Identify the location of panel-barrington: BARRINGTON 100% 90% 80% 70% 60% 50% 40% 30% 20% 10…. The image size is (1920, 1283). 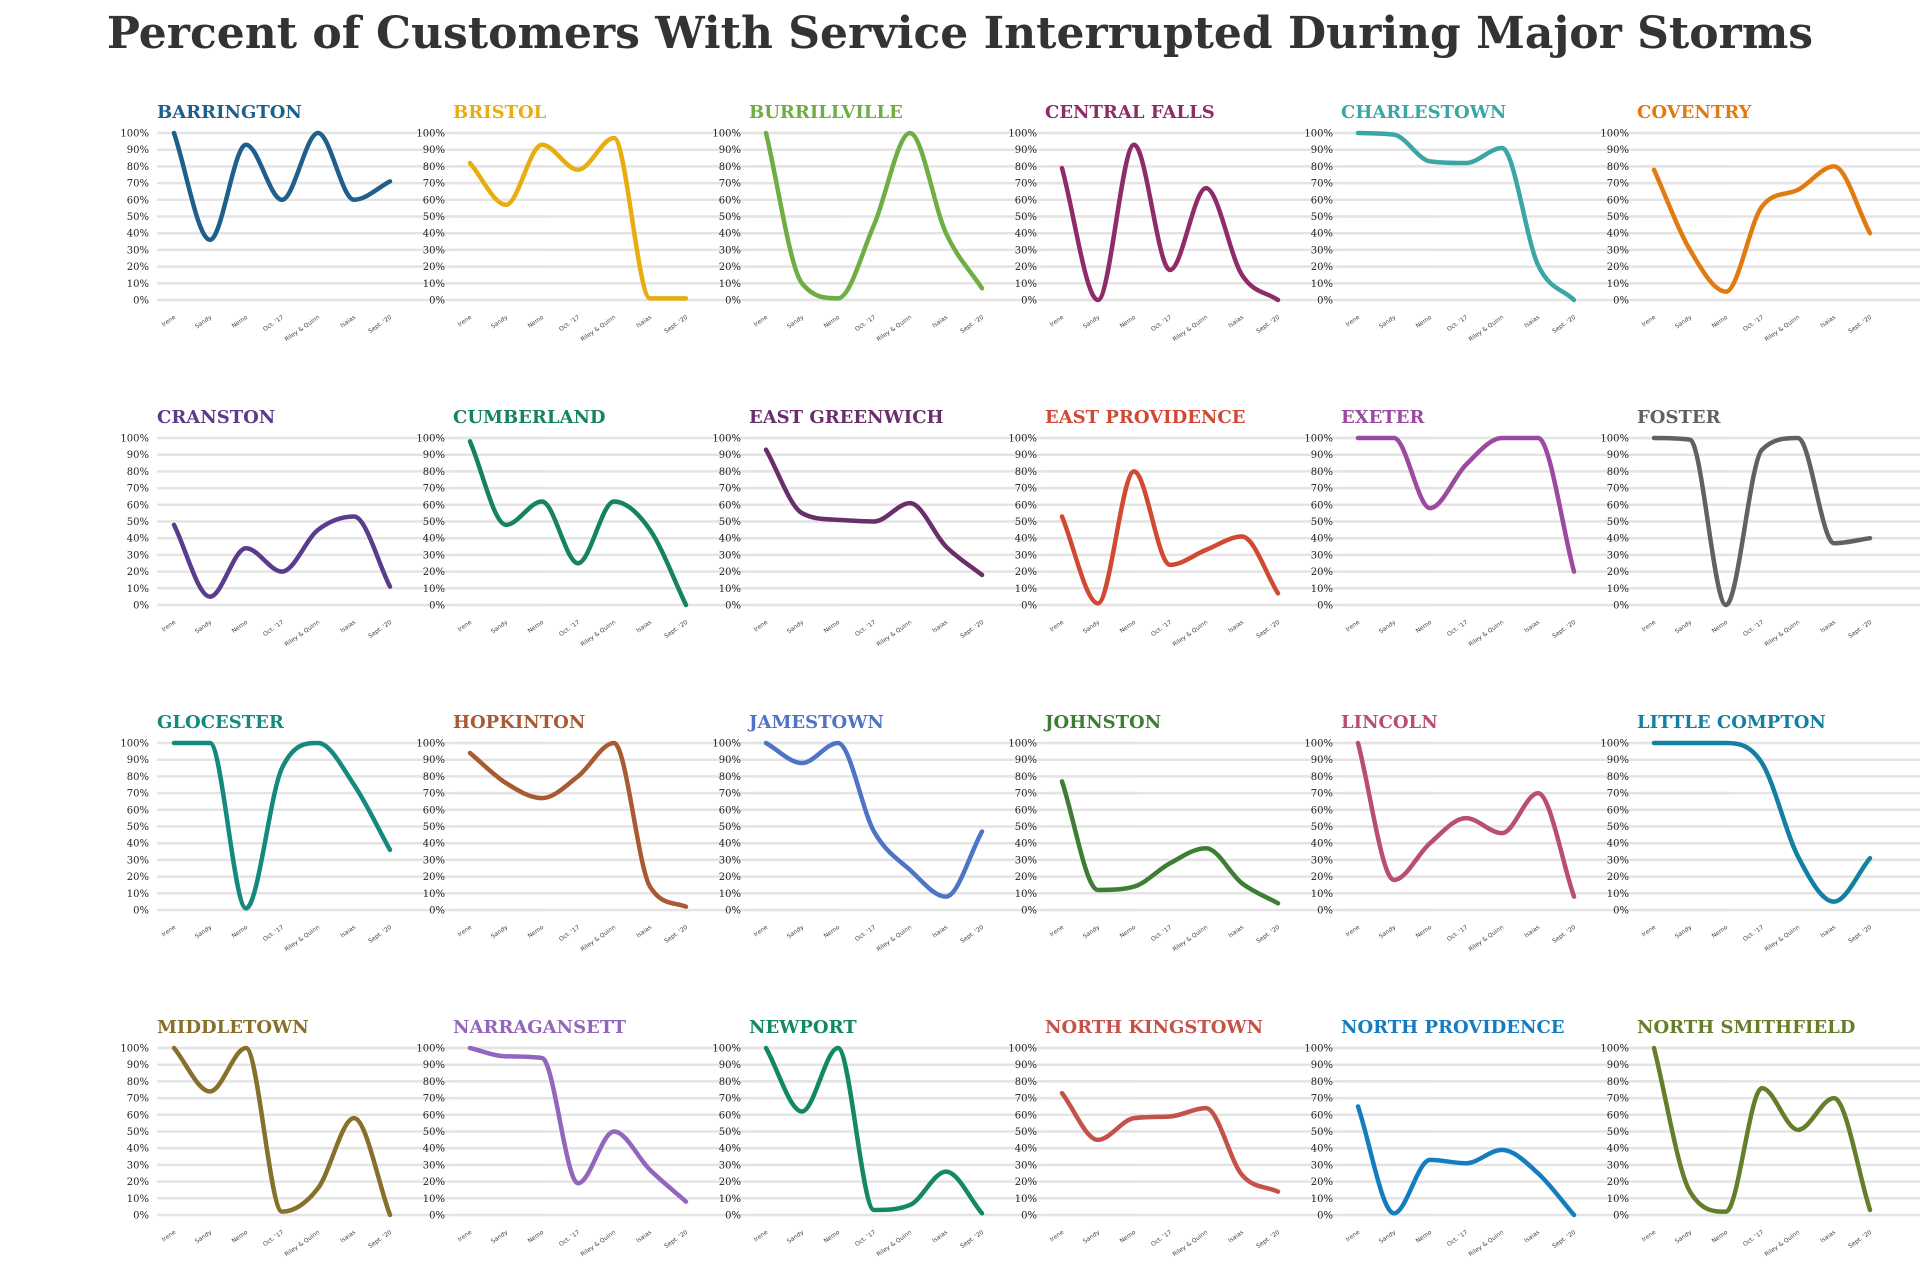
(332, 222).